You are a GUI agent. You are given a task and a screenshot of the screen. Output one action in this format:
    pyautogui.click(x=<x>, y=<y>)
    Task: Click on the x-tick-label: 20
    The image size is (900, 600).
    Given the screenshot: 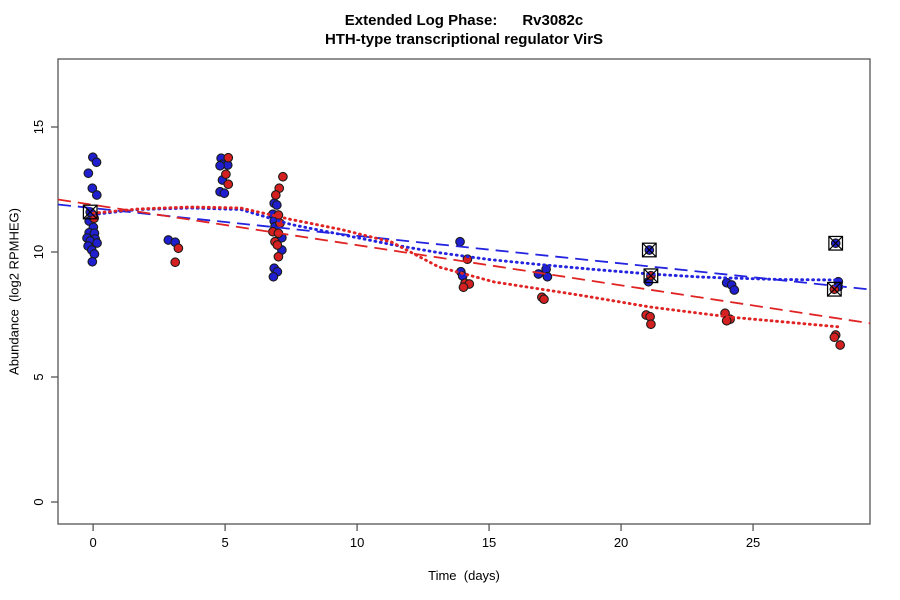 What is the action you would take?
    pyautogui.click(x=621, y=542)
    